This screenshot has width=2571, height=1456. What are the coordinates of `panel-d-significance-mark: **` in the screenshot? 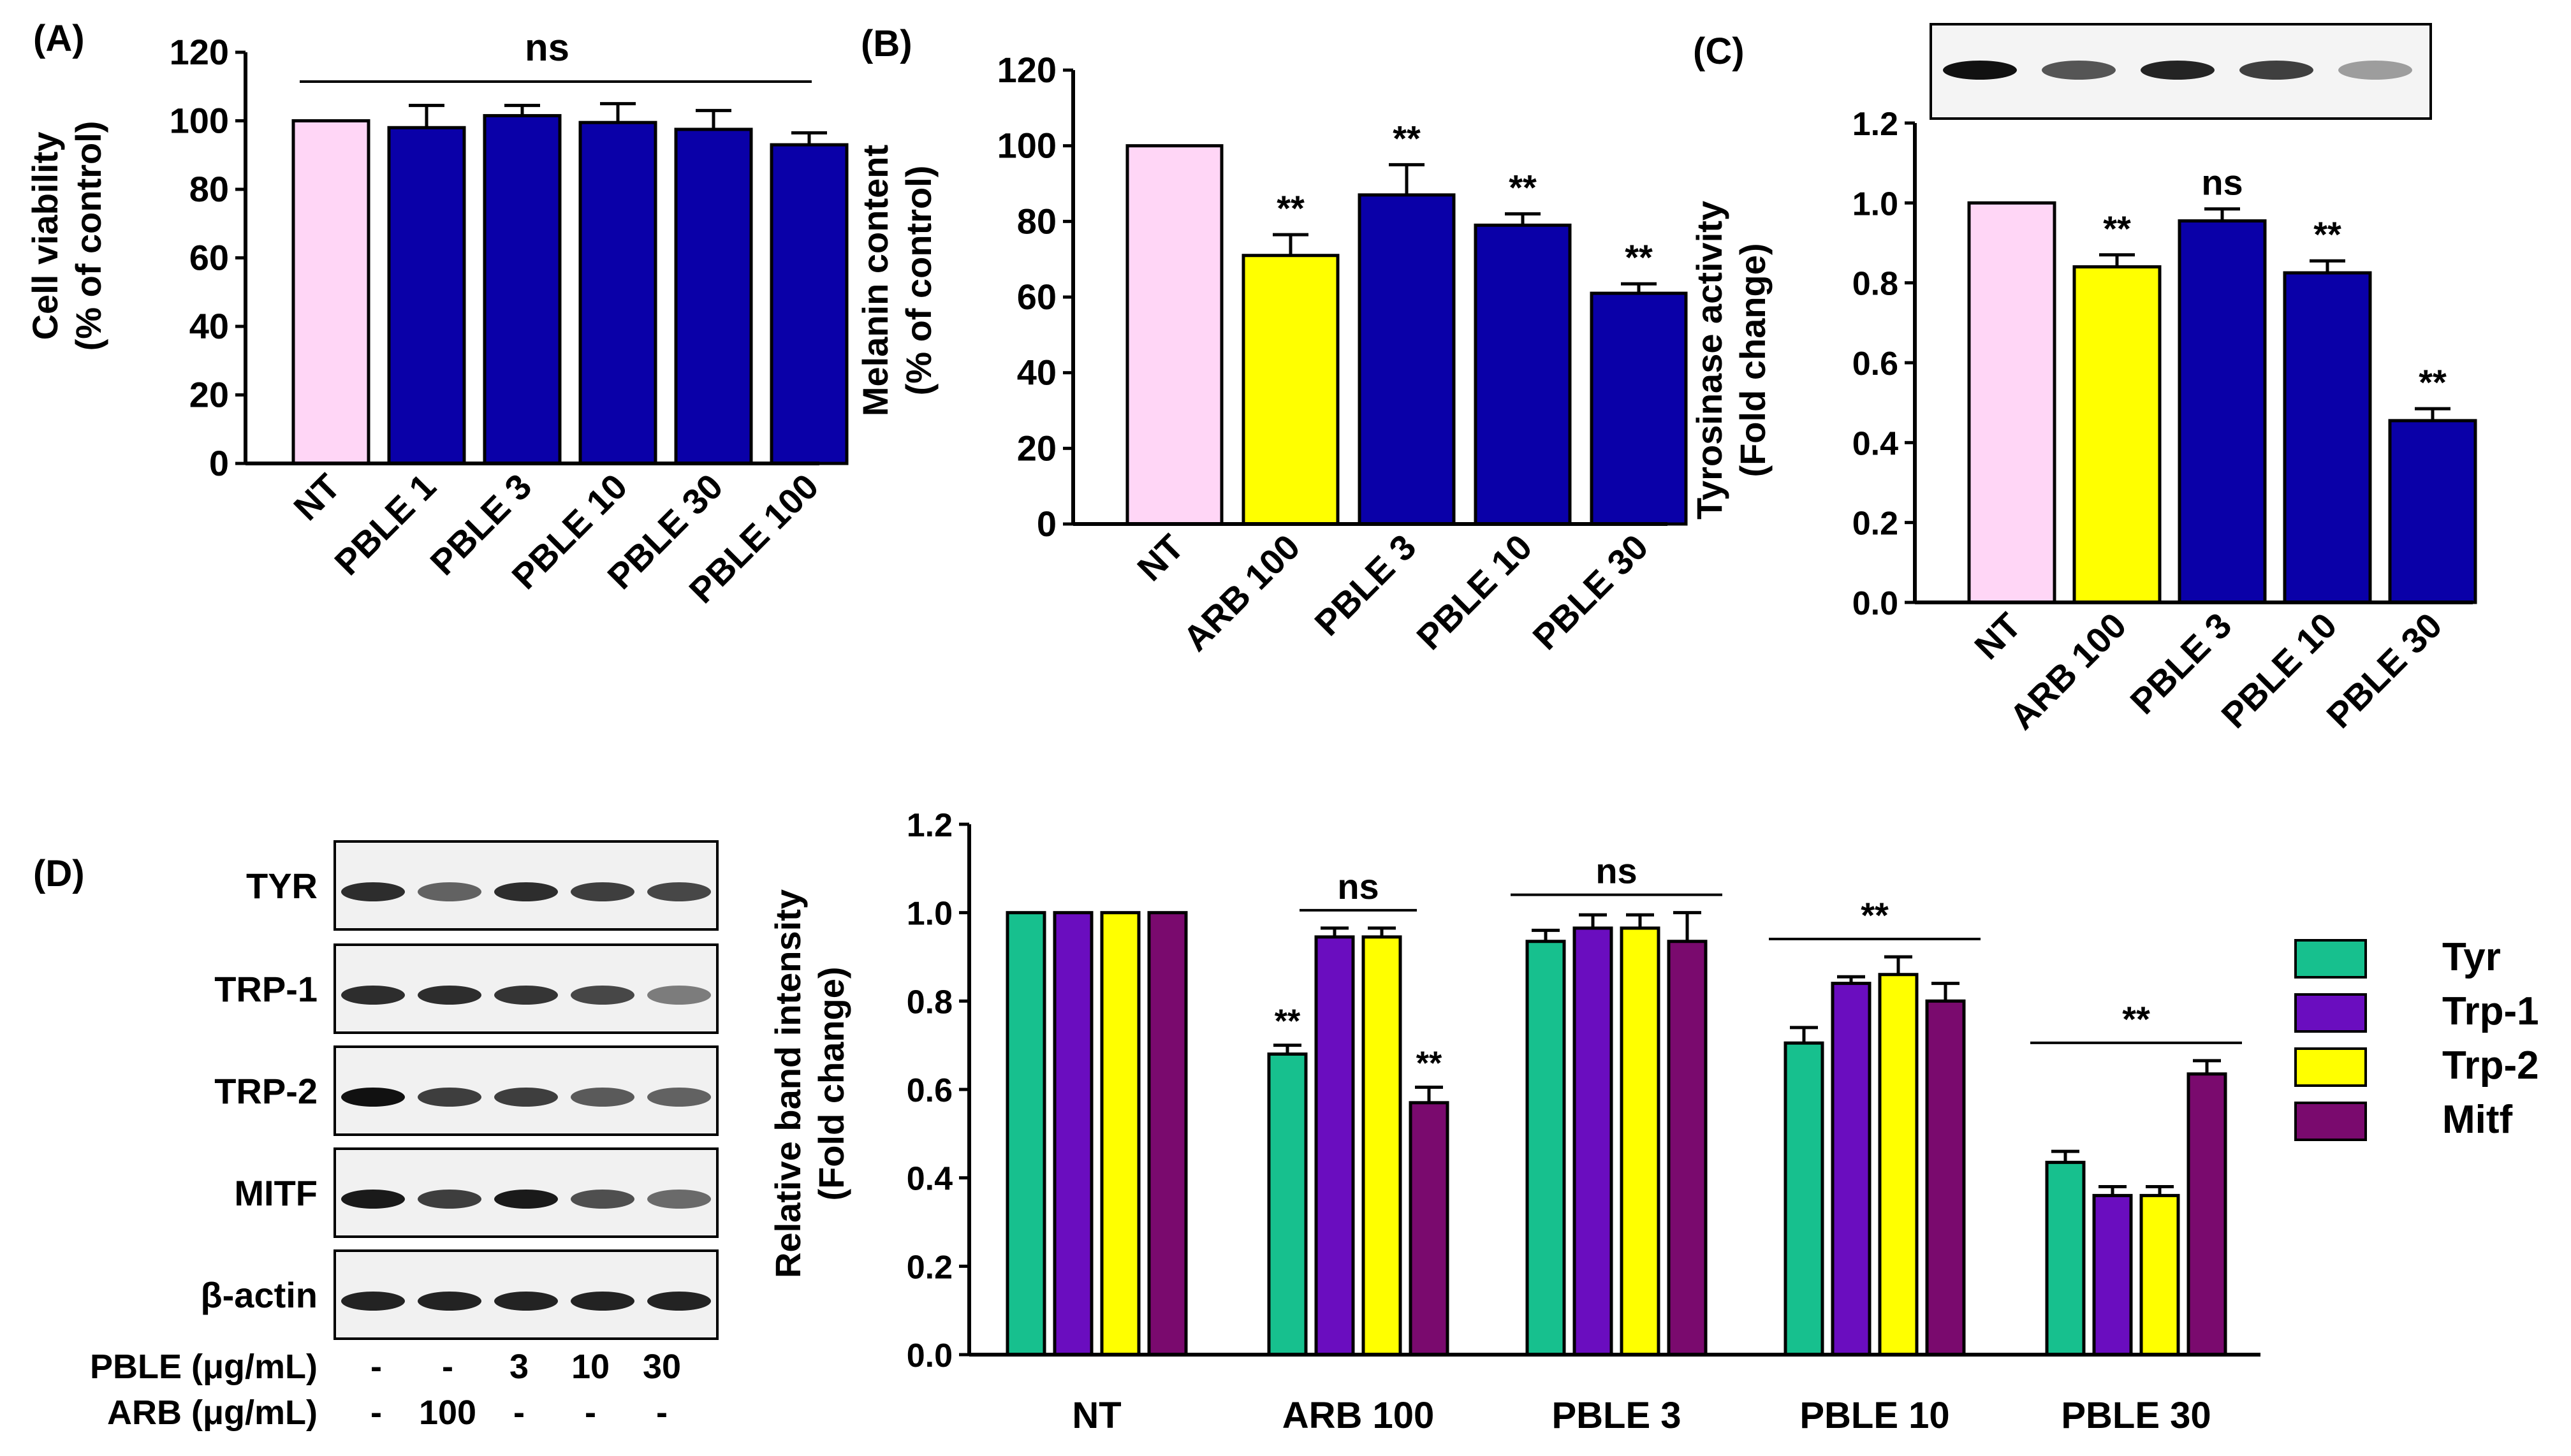 It's located at (1429, 1063).